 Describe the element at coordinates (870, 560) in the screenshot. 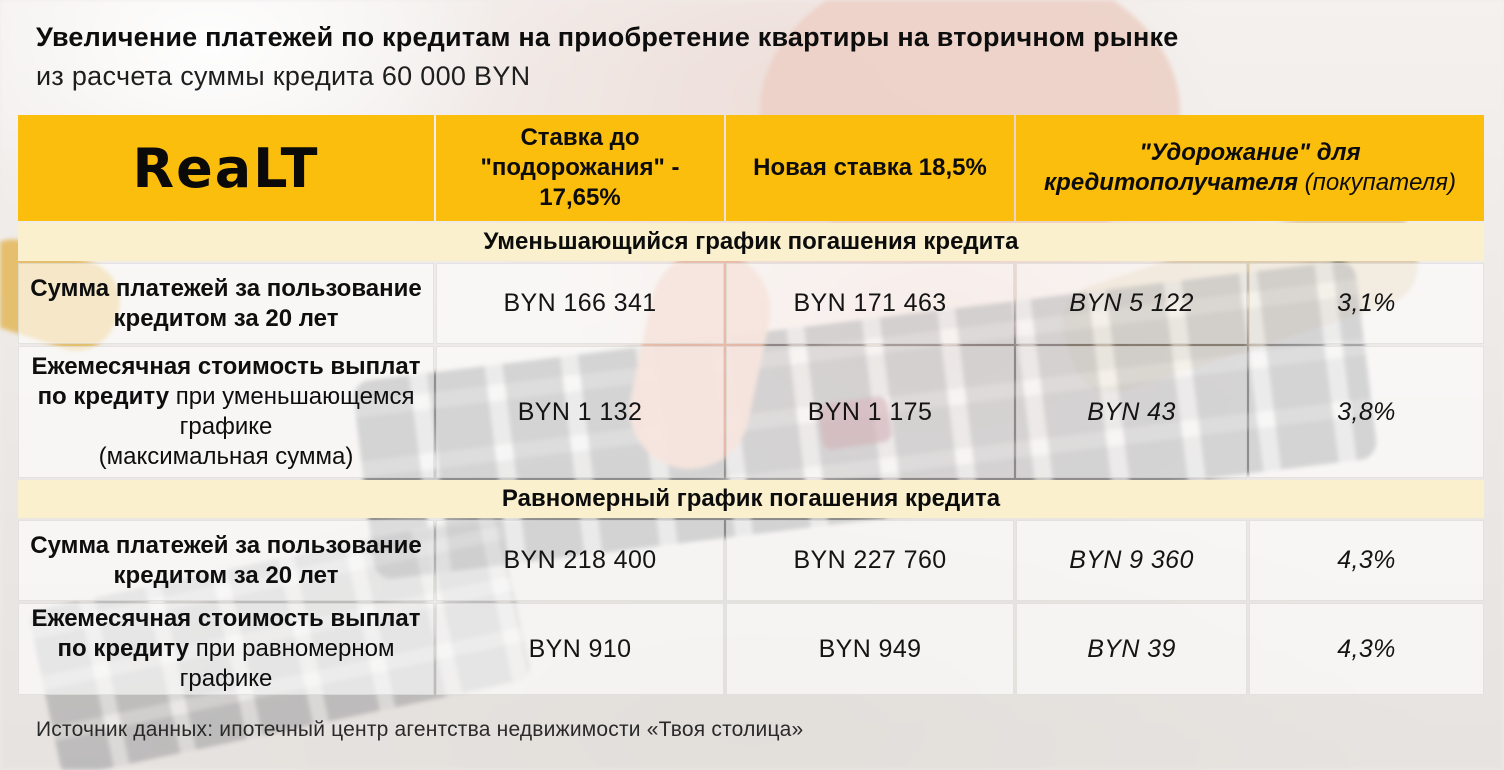

I see `value-rate-new: BYN 227 760` at that location.